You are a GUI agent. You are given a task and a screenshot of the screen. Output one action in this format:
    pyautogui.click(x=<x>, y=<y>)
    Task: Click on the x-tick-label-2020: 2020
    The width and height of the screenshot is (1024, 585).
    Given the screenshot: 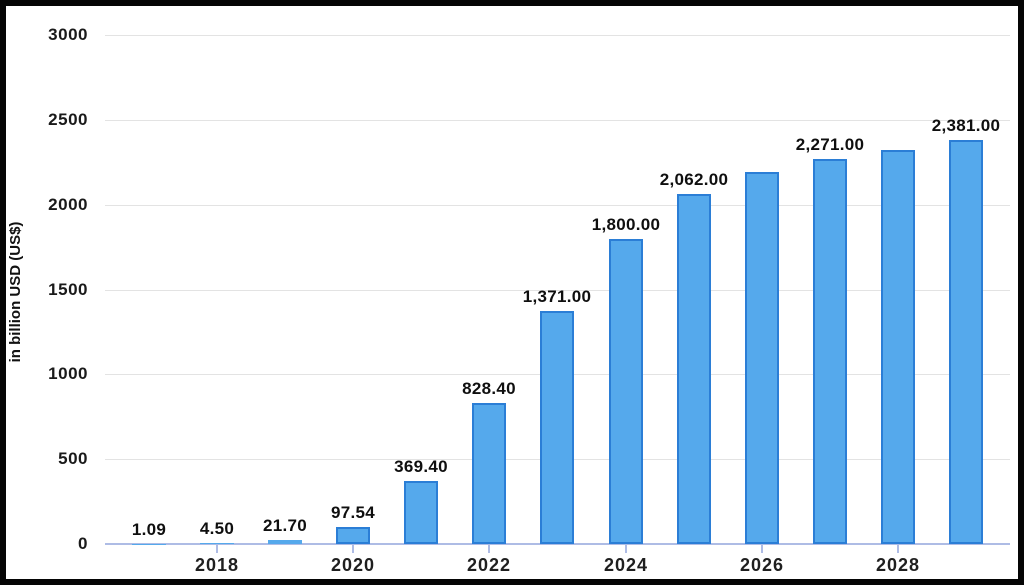 What is the action you would take?
    pyautogui.click(x=353, y=565)
    